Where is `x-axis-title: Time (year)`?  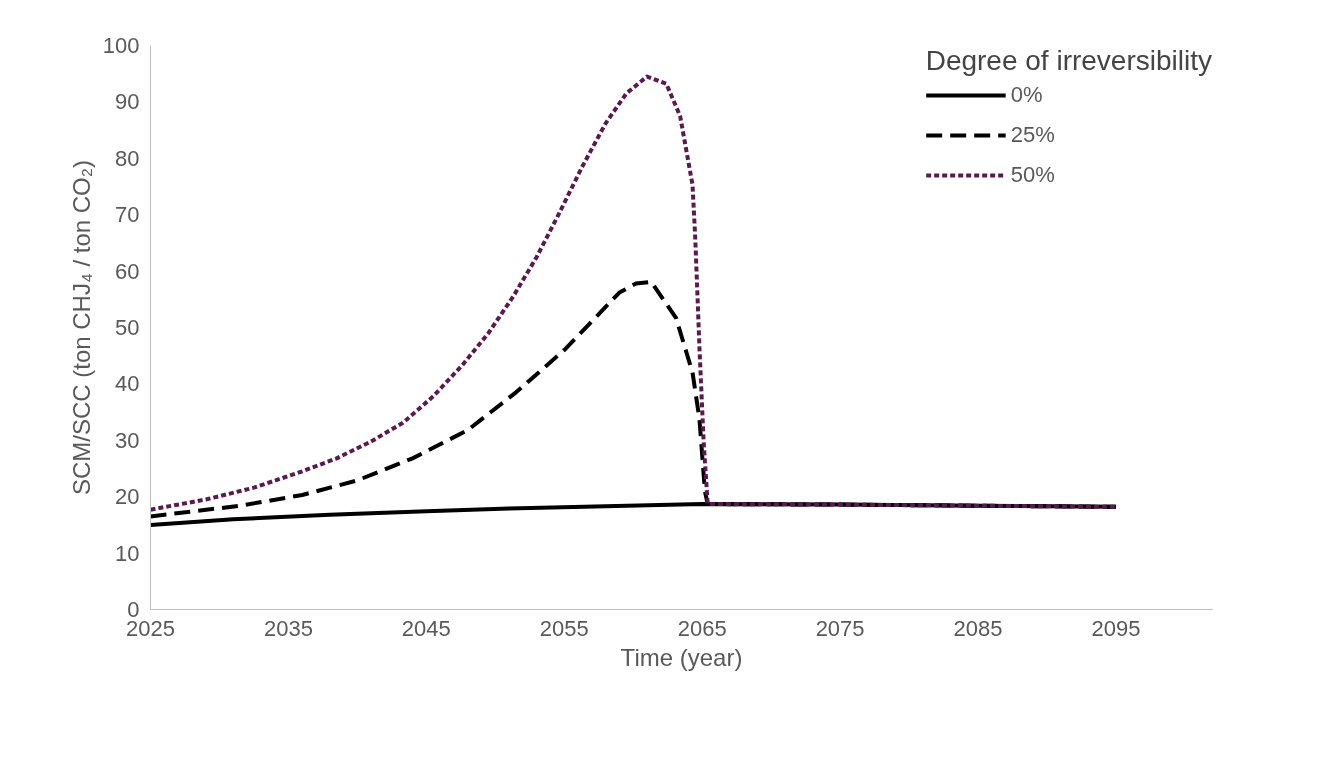
x-axis-title: Time (year) is located at coordinates (681, 657).